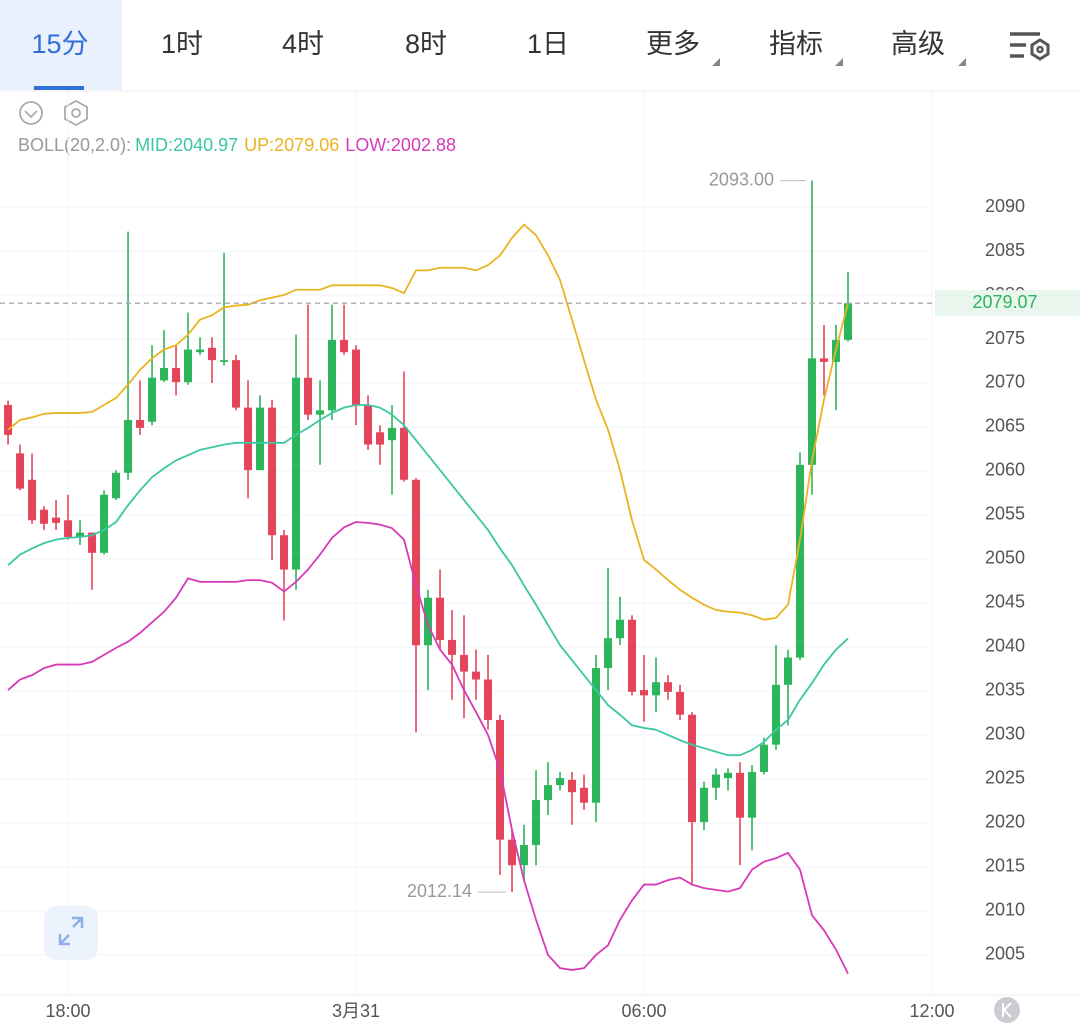 Image resolution: width=1080 pixels, height=1028 pixels. I want to click on low-marker-label: 2012.14, so click(439, 891).